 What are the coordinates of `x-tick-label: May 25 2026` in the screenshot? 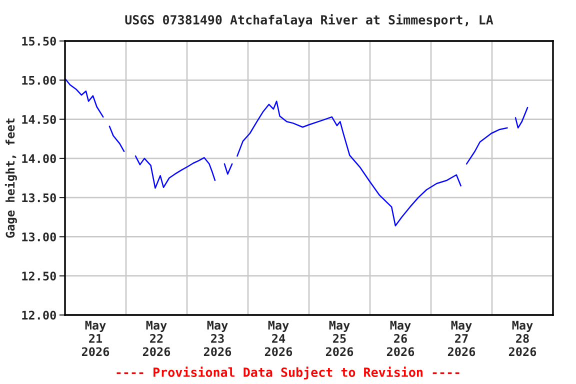 It's located at (340, 338).